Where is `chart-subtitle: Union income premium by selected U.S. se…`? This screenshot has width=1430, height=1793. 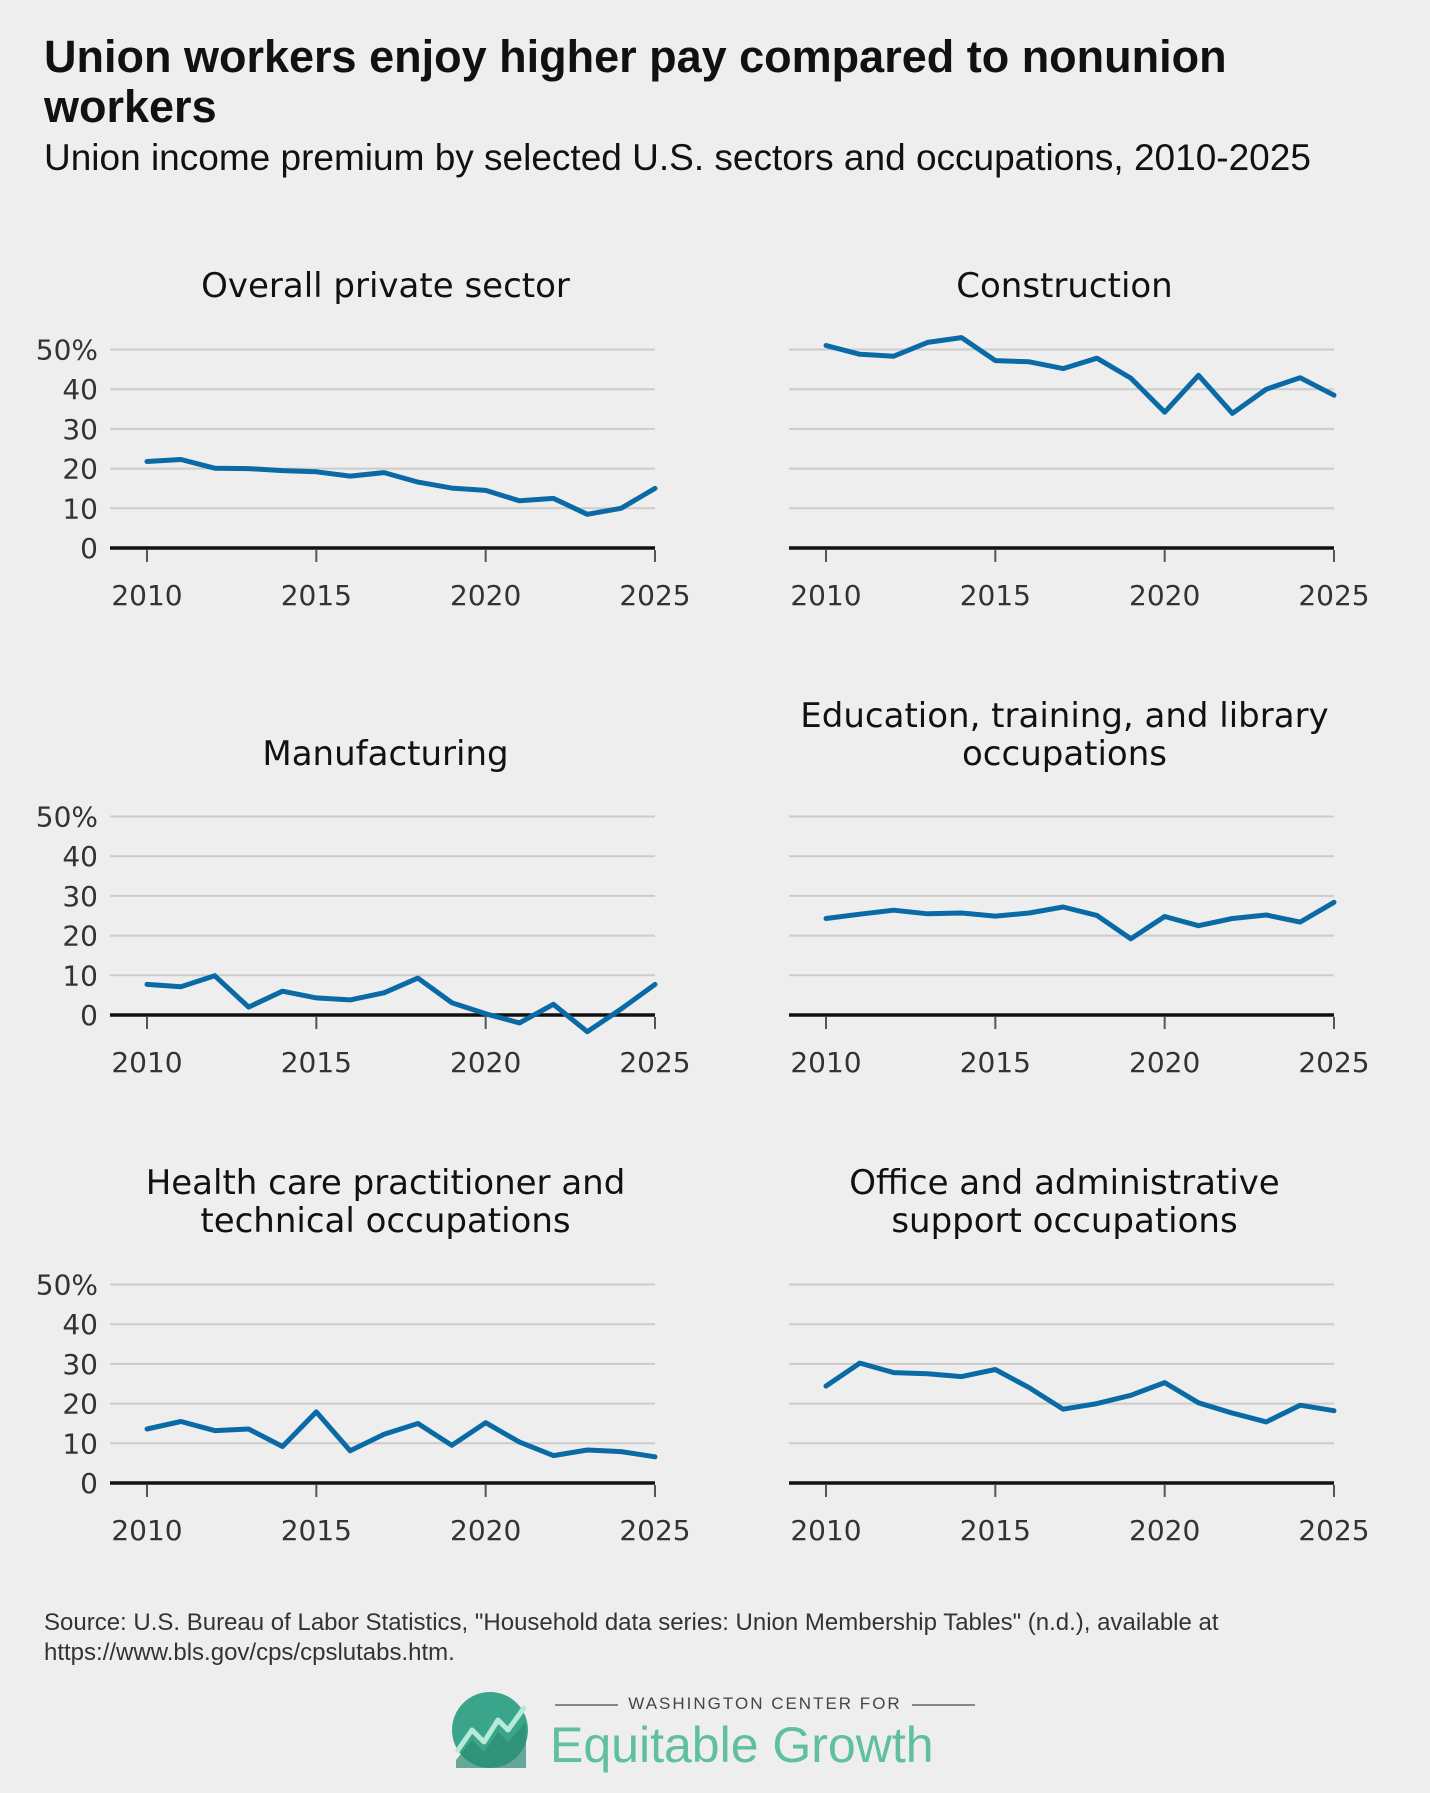
chart-subtitle: Union income premium by selected U.S. se… is located at coordinates (677, 157).